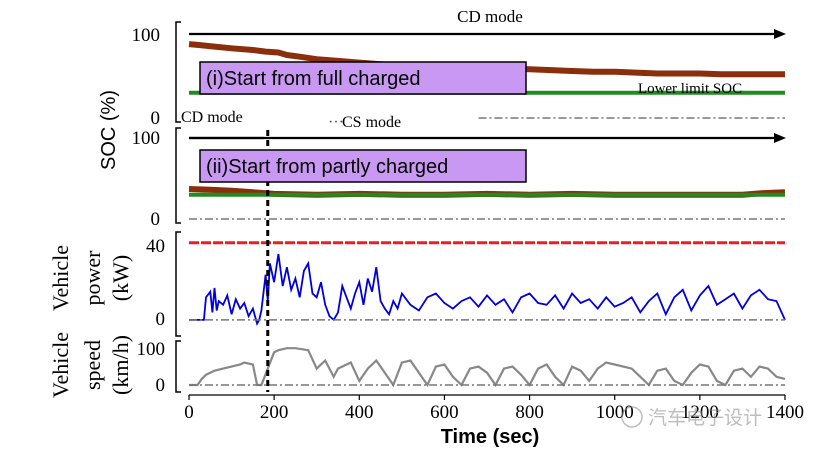 Image resolution: width=834 pixels, height=465 pixels. I want to click on cd-mode-label-top: CD mode, so click(490, 16).